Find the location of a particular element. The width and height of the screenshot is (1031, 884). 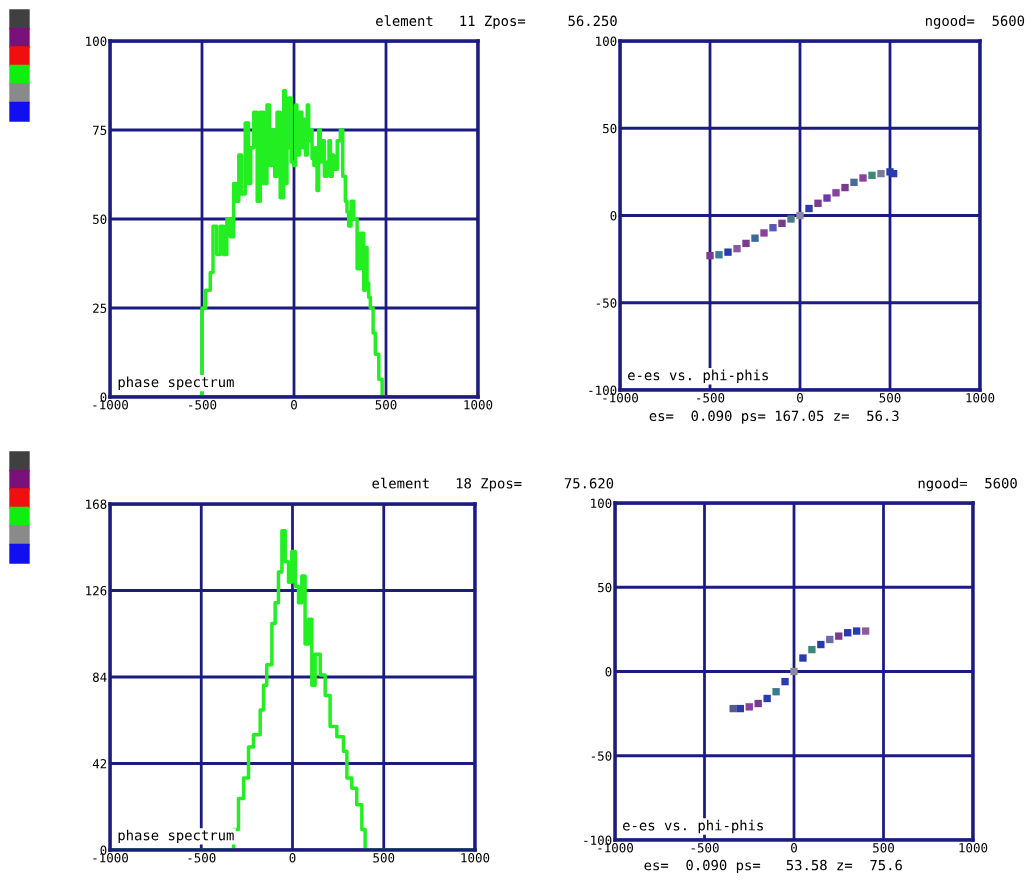

y-tick-label: 25 is located at coordinates (100, 308).